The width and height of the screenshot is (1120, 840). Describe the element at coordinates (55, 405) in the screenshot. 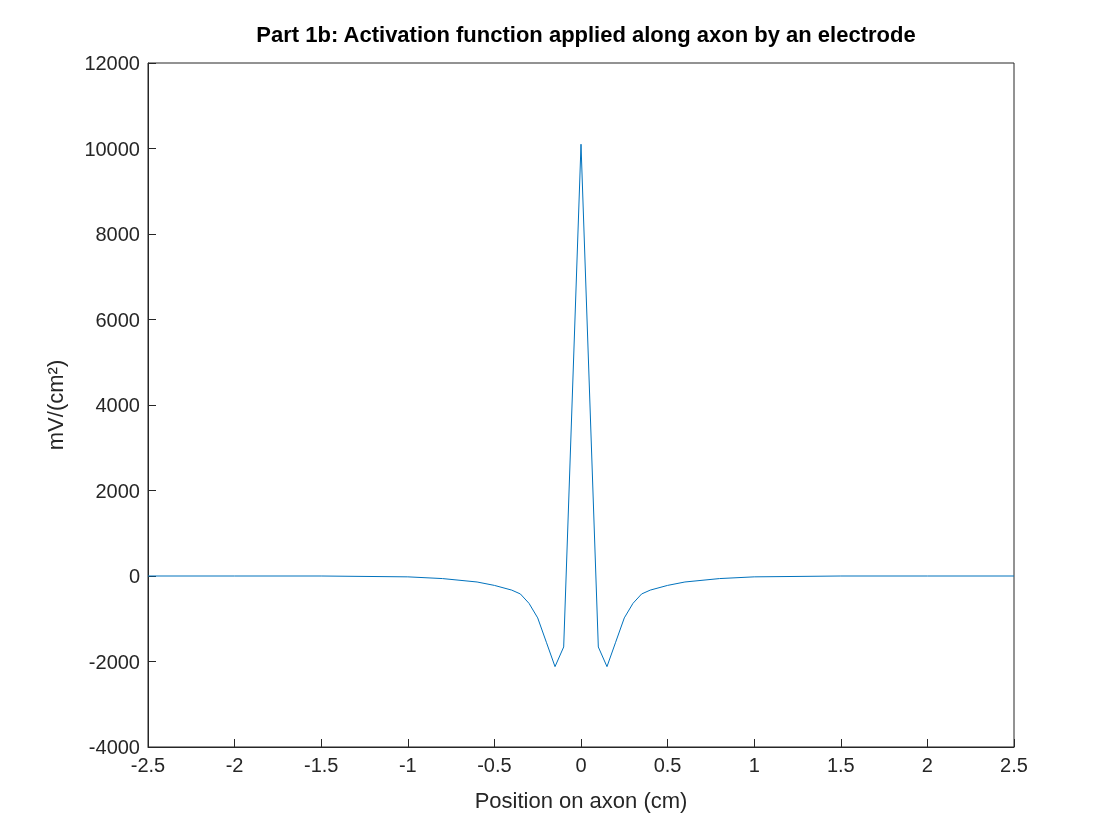

I see `y-axis-title: mV/(cm²)` at that location.